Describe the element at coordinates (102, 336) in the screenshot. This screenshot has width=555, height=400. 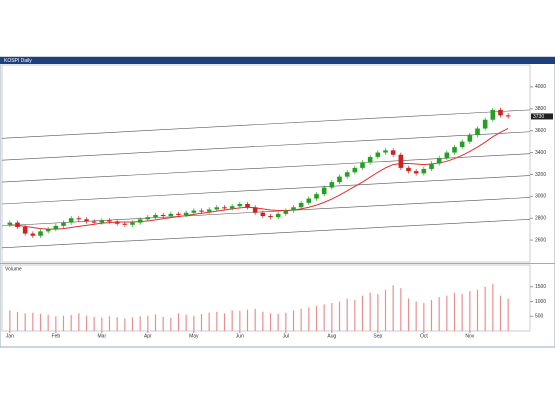
I see `x-tick-label: Mar` at that location.